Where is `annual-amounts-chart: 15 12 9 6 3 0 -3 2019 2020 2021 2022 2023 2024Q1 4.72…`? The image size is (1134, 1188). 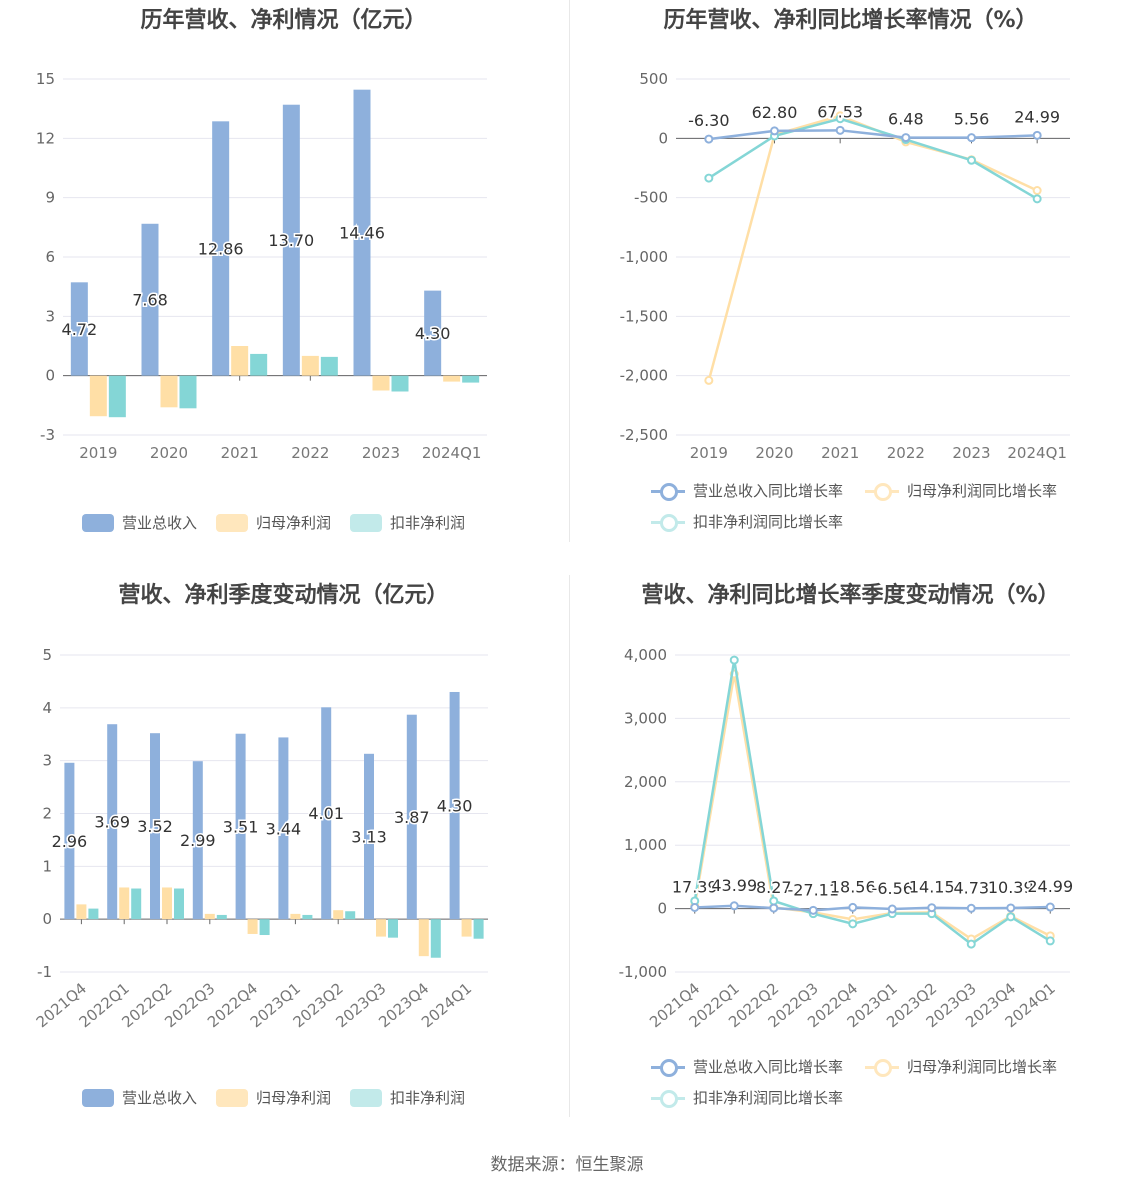
annual-amounts-chart: 15 12 9 6 3 0 -3 2019 2020 2021 2022 2023 2024Q1 4.72… is located at coordinates (261, 266).